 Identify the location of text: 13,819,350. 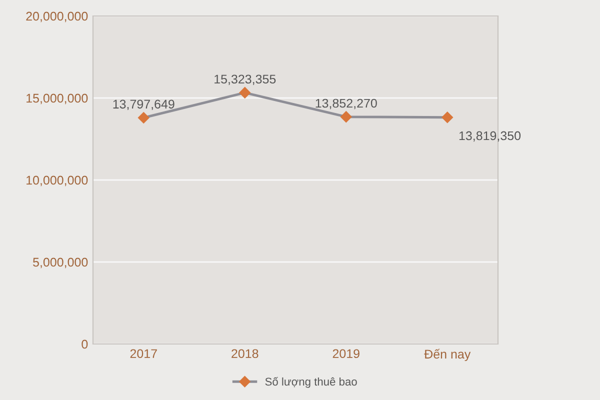
(490, 136).